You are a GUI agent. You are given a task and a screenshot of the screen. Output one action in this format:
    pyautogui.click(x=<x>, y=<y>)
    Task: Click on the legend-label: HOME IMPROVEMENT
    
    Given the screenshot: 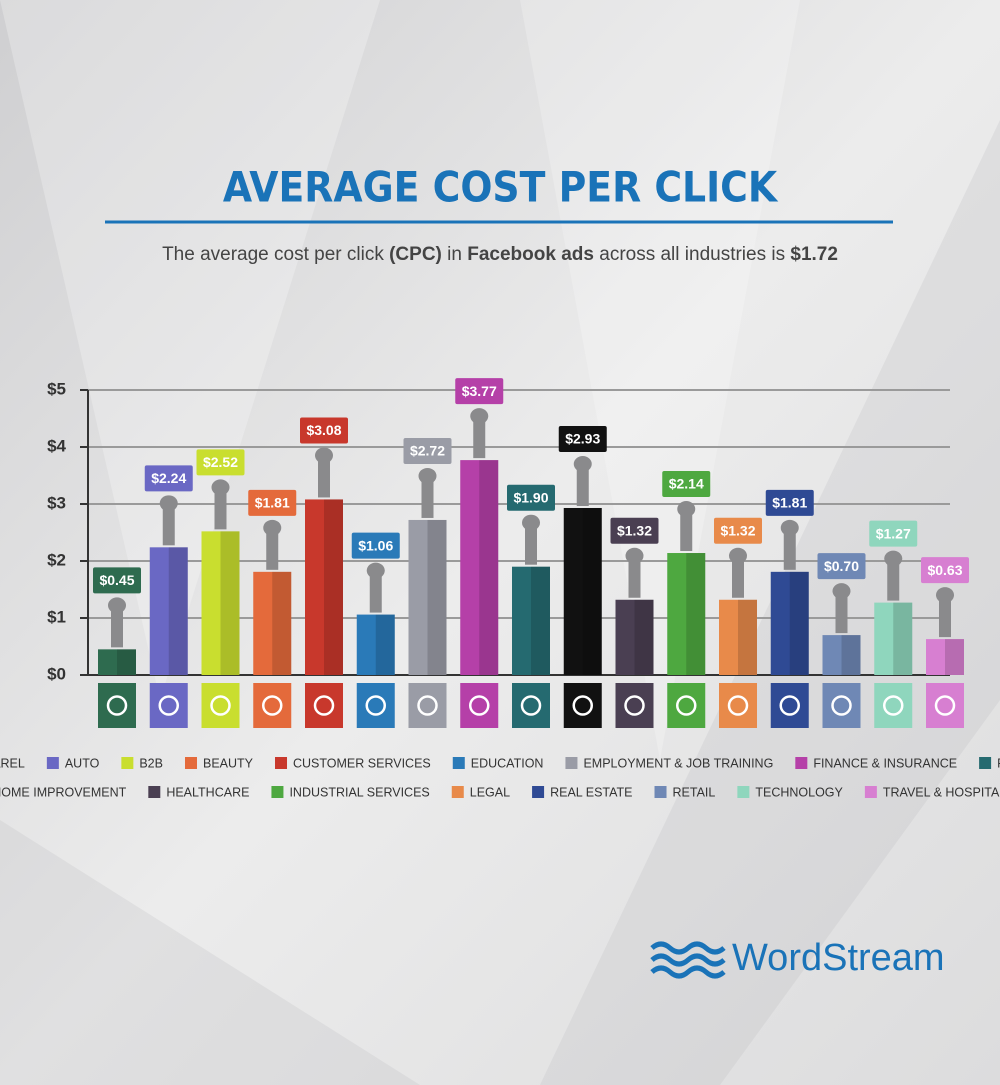 What is the action you would take?
    pyautogui.click(x=63, y=792)
    